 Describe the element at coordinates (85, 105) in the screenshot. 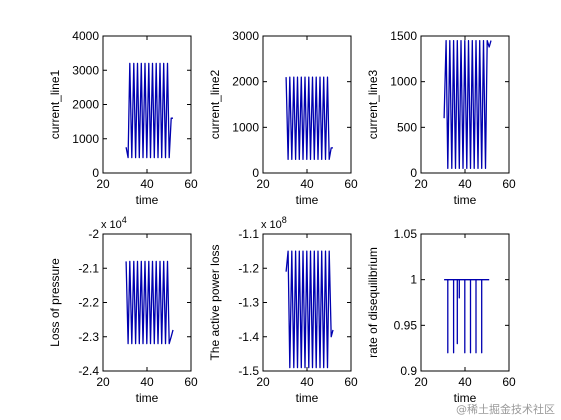

I see `subplot-1-ytick-label-2: 2000` at that location.